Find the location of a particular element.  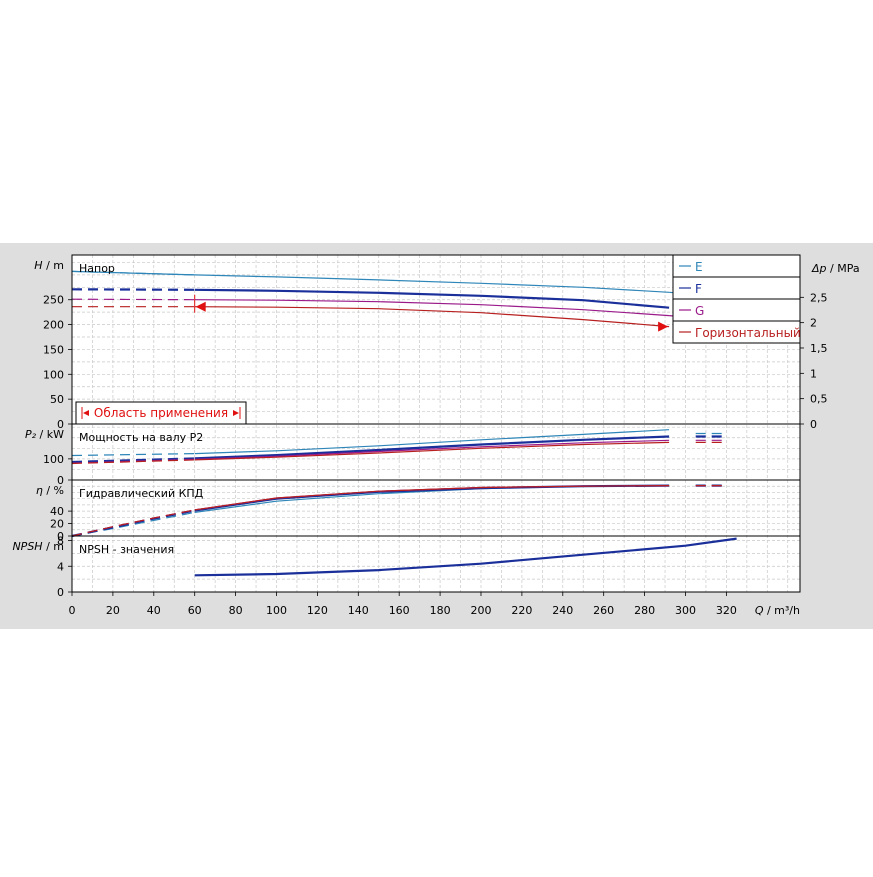

panel-title: NPSH - значения is located at coordinates (126, 549).